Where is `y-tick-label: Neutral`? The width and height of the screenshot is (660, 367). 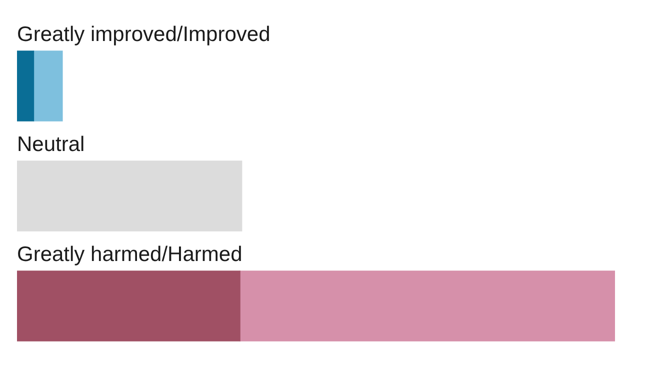
y-tick-label: Neutral is located at coordinates (51, 144).